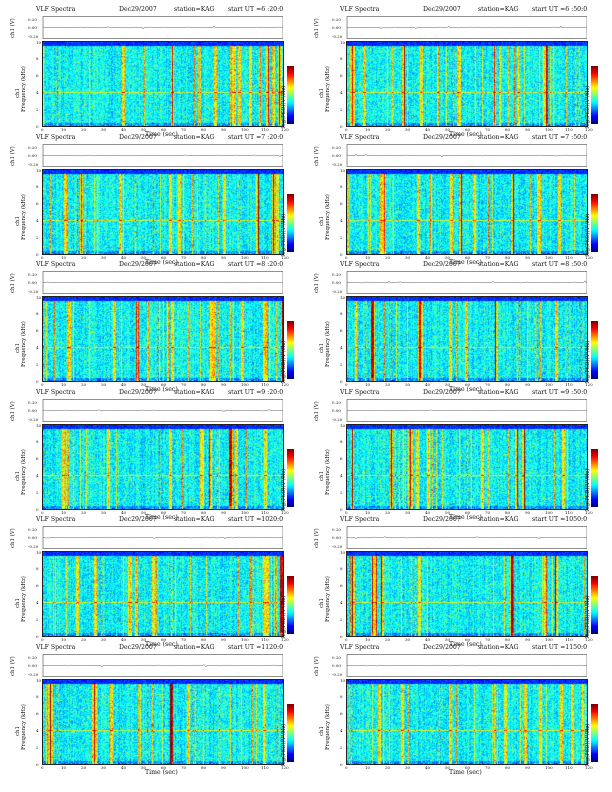  I want to click on frequency-tick-label: 6, so click(341, 586).